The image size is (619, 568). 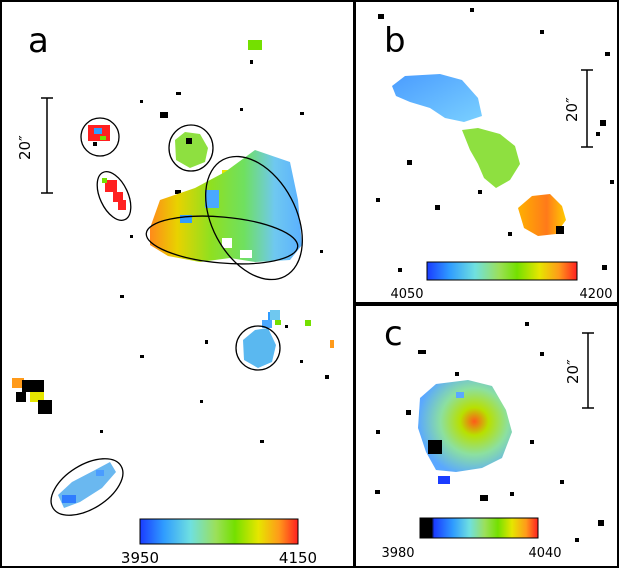 I want to click on panel-a-galaxy-north, so click(x=191, y=150).